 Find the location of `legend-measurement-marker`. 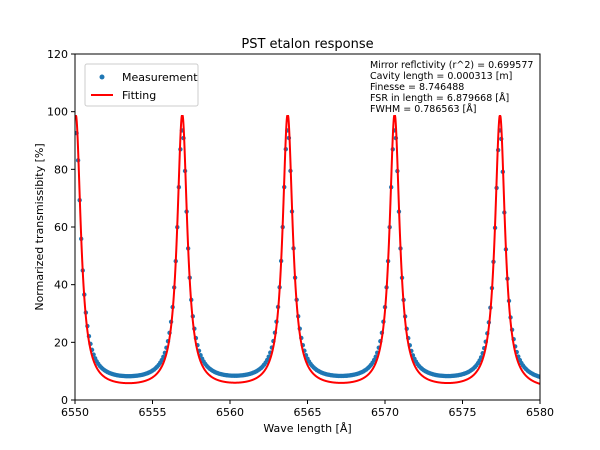

legend-measurement-marker is located at coordinates (102, 77).